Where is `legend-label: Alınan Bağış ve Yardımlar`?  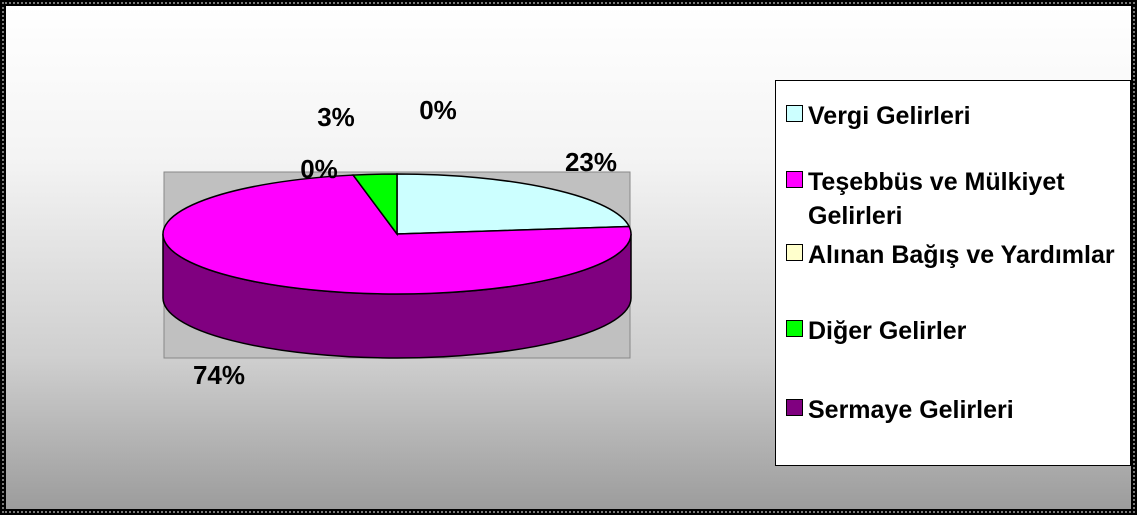
legend-label: Alınan Bağış ve Yardımlar is located at coordinates (961, 255).